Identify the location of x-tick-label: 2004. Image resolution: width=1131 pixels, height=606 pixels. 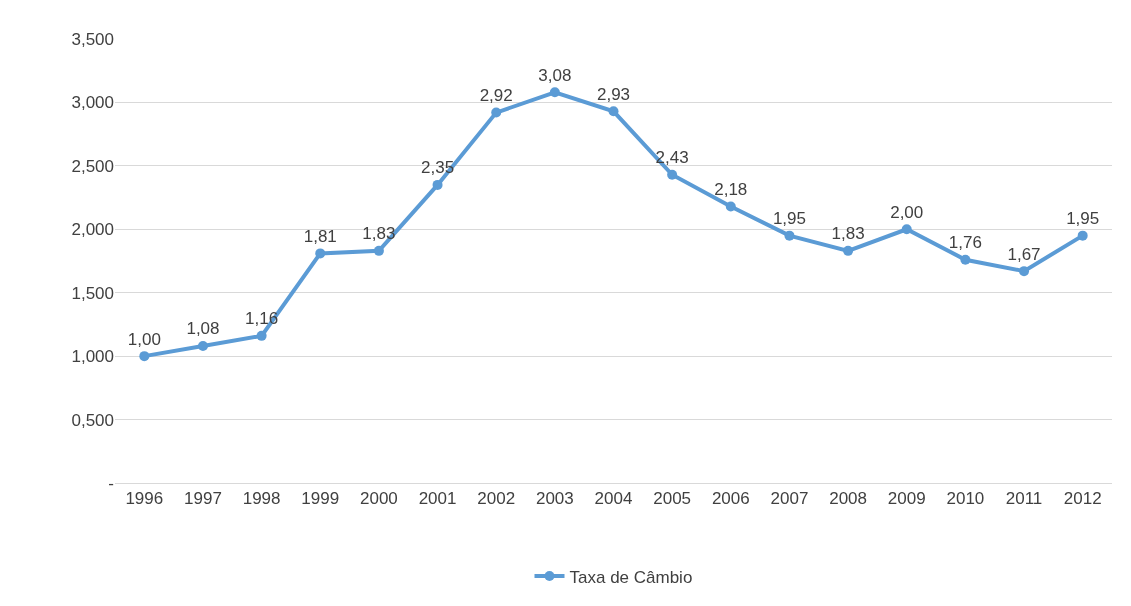
(613, 499).